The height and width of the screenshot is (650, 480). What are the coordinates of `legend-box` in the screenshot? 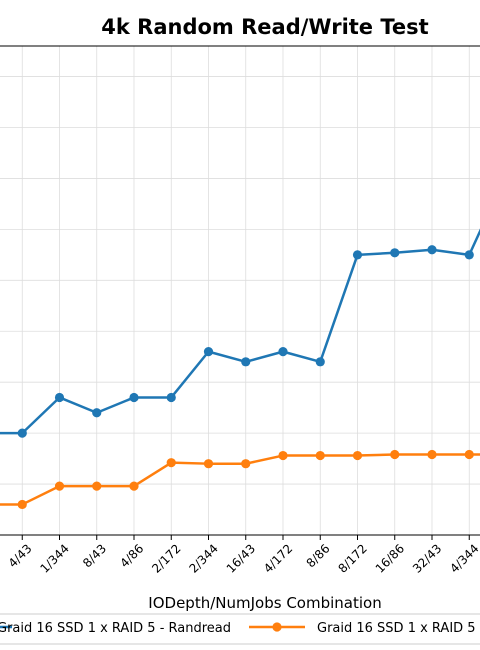 It's located at (240, 629).